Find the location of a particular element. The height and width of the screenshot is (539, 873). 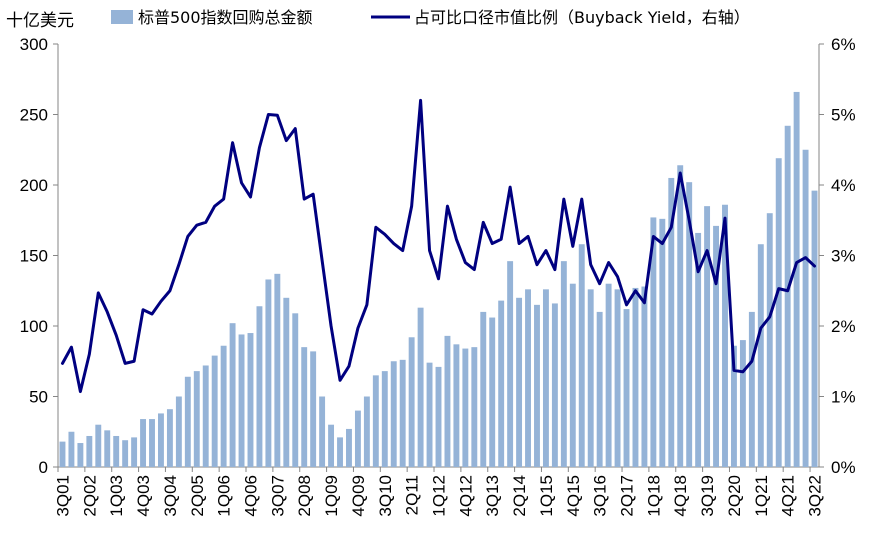

x-tick-label: 3Q01 is located at coordinates (62, 496).